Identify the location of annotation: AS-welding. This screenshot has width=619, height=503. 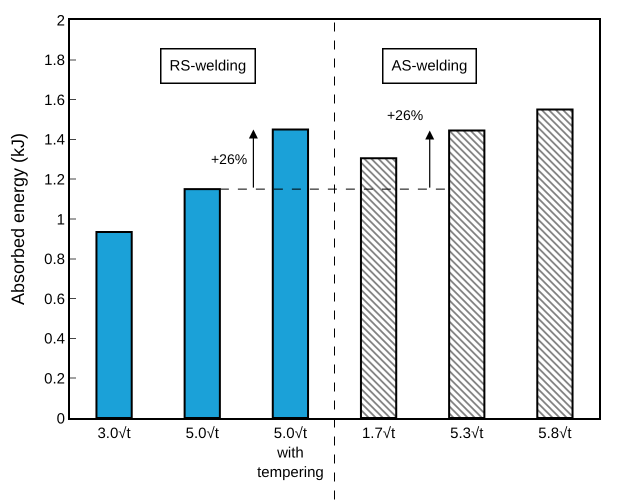
(430, 66).